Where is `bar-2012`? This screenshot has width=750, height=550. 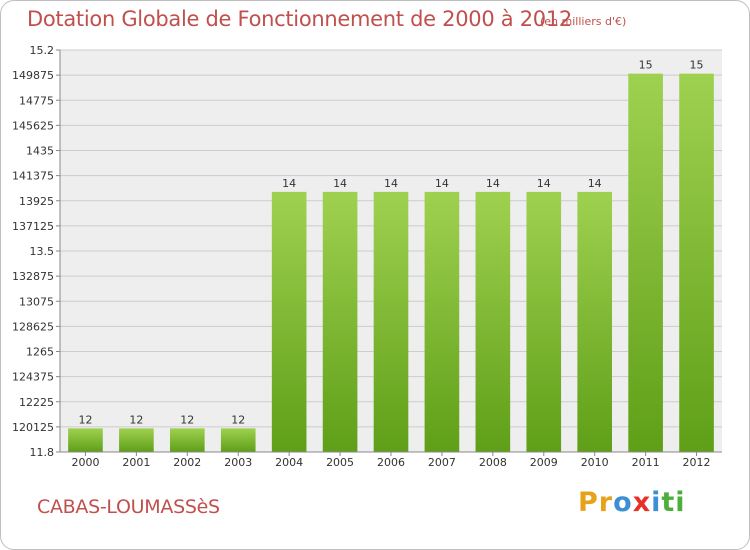 bar-2012 is located at coordinates (696, 262).